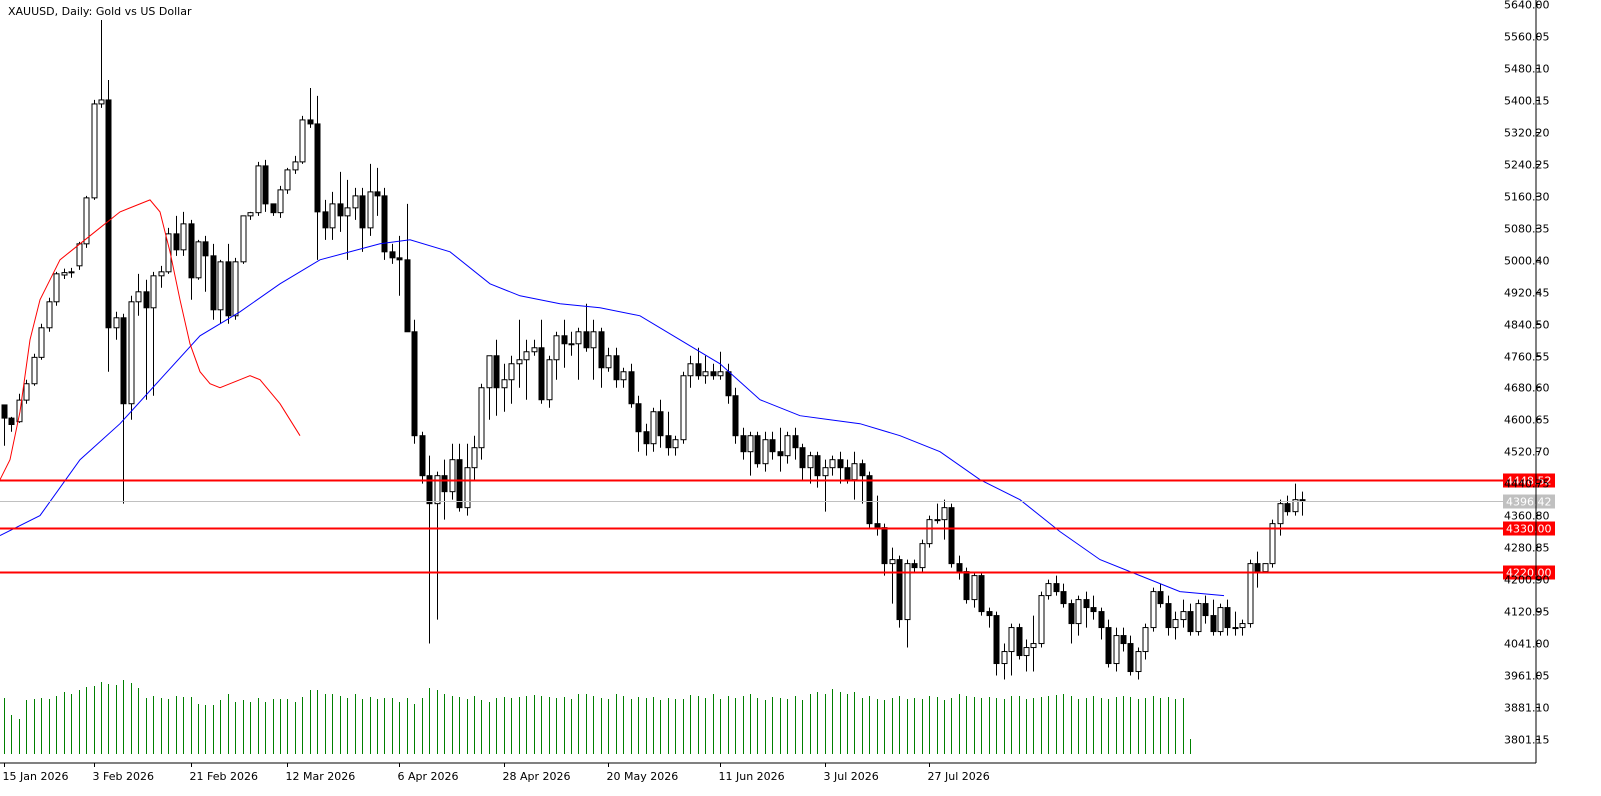 Image resolution: width=1601 pixels, height=796 pixels. What do you see at coordinates (1529, 529) in the screenshot?
I see `level-label: 4330.00` at bounding box center [1529, 529].